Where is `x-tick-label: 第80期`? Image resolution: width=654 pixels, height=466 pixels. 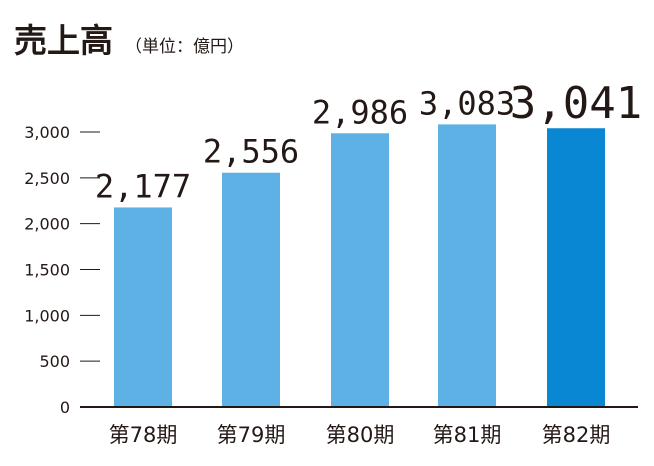 x-tick-label: 第80期 is located at coordinates (360, 435).